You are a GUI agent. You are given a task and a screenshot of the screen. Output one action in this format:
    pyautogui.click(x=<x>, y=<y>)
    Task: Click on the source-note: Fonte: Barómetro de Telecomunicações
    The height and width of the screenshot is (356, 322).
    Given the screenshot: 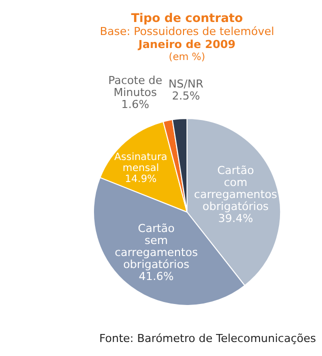 What is the action you would take?
    pyautogui.click(x=207, y=338)
    